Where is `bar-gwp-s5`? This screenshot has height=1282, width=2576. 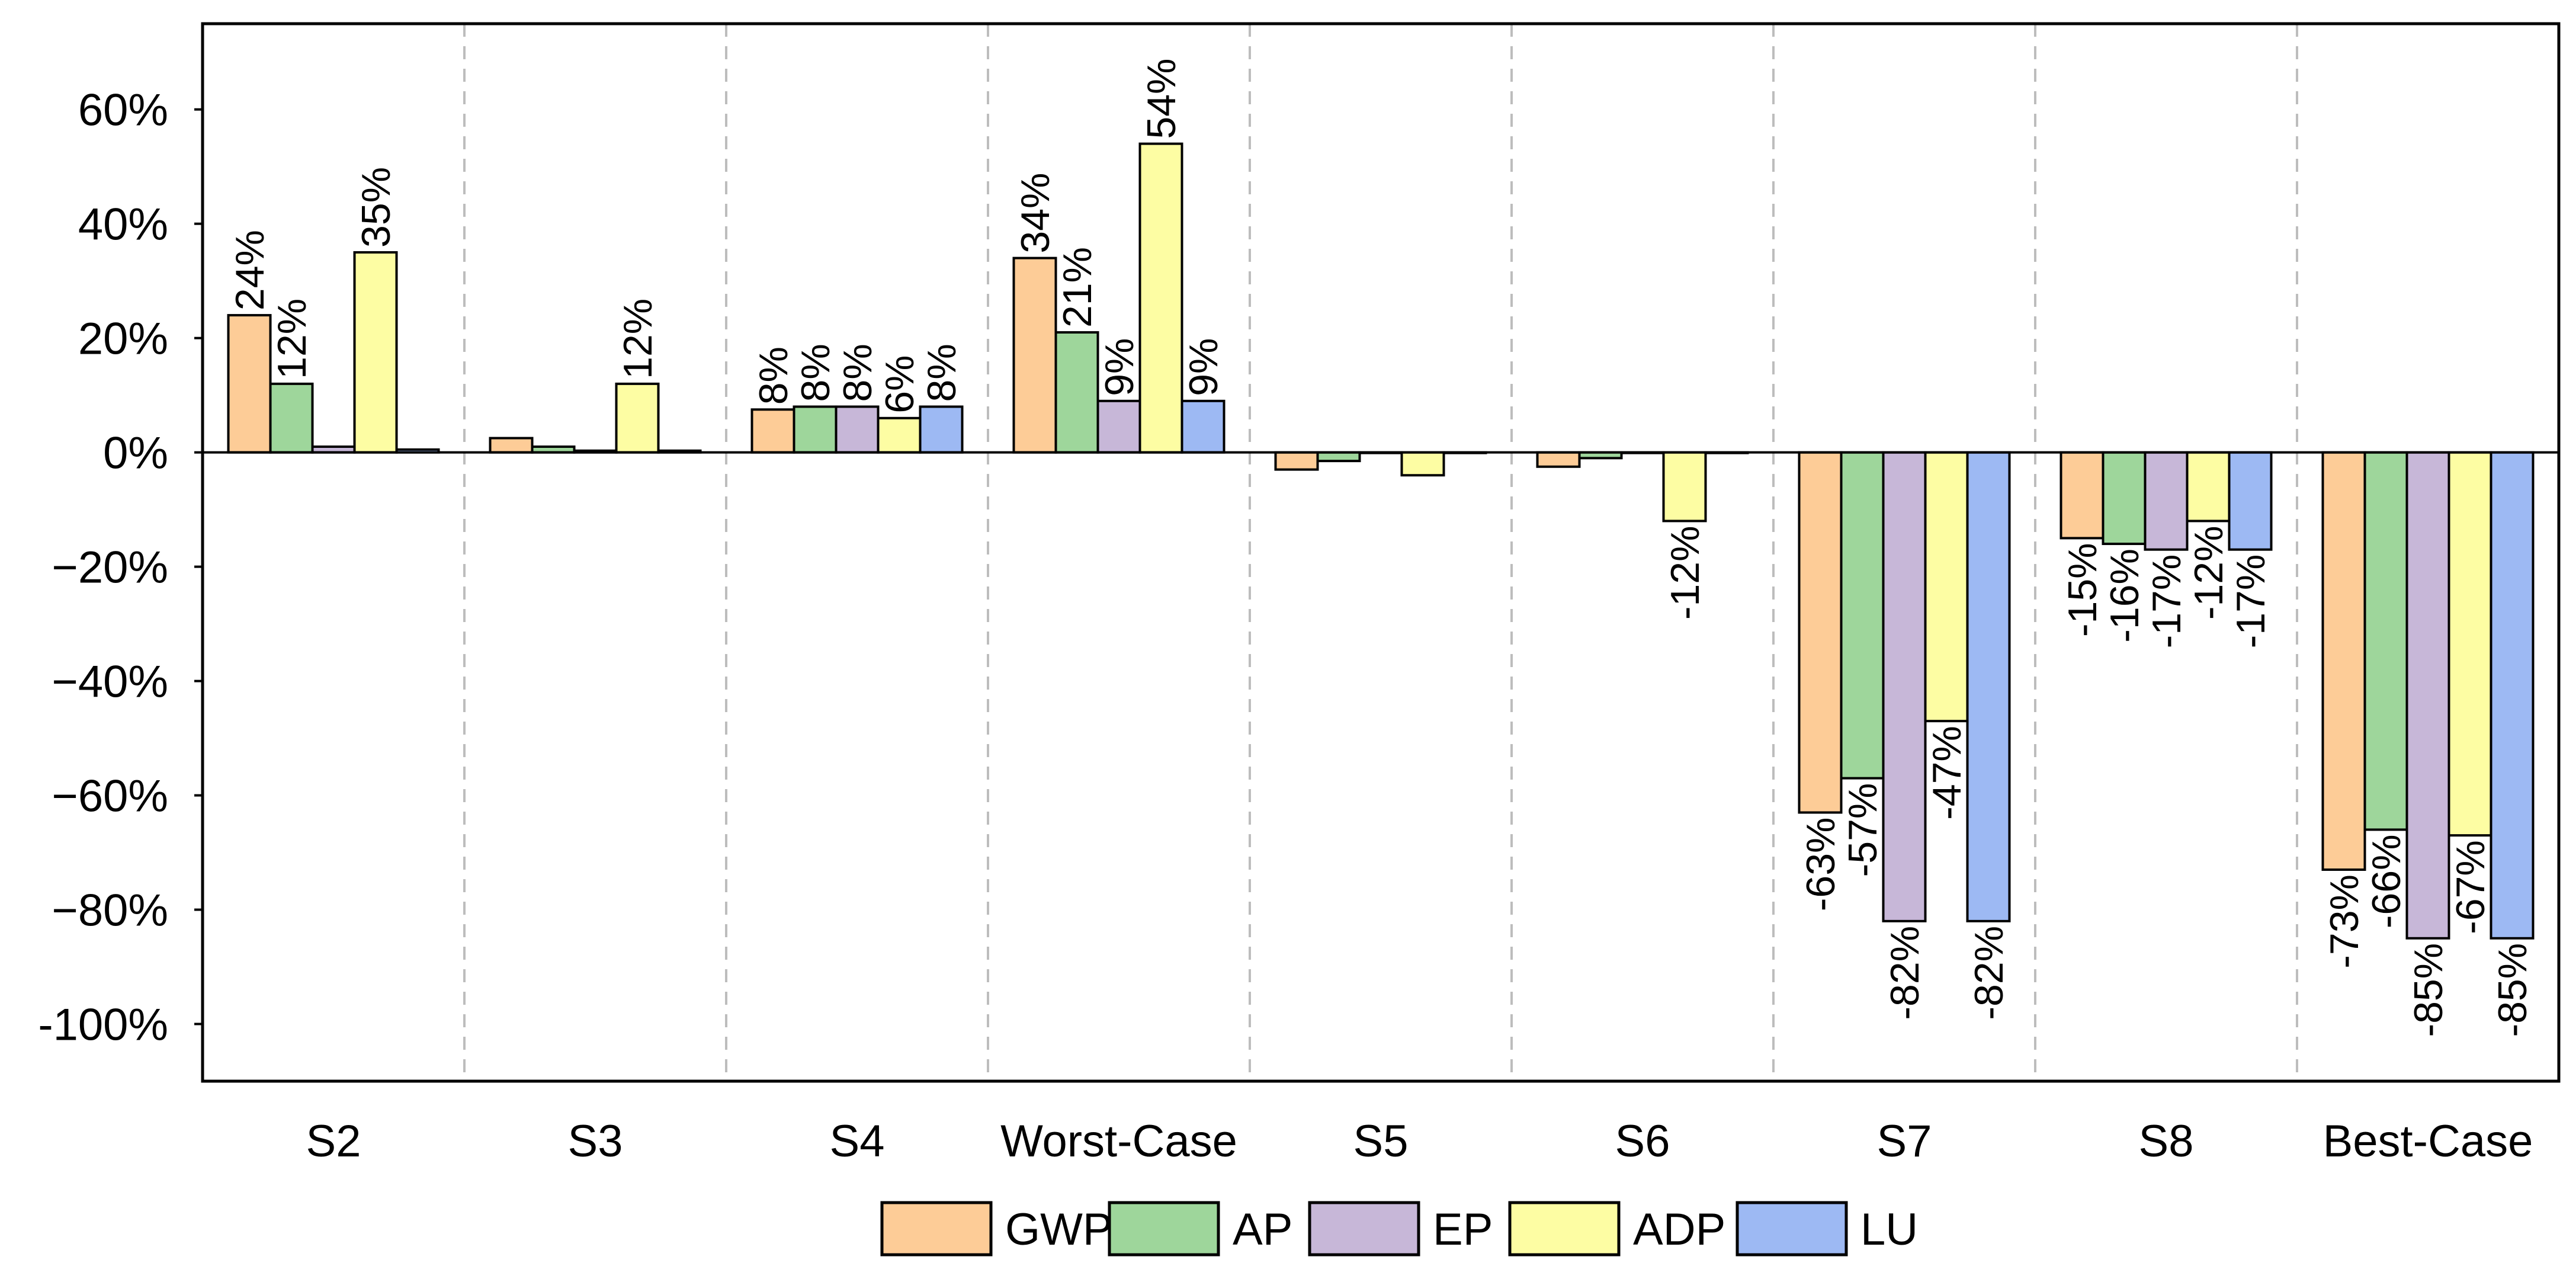 bar-gwp-s5 is located at coordinates (1297, 461).